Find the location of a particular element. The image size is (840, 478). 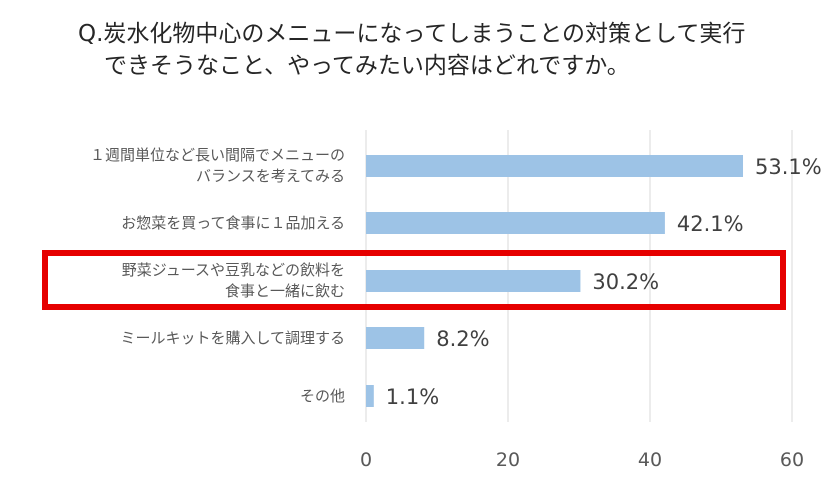

category-label: バランスを考えてみる is located at coordinates (270, 176).